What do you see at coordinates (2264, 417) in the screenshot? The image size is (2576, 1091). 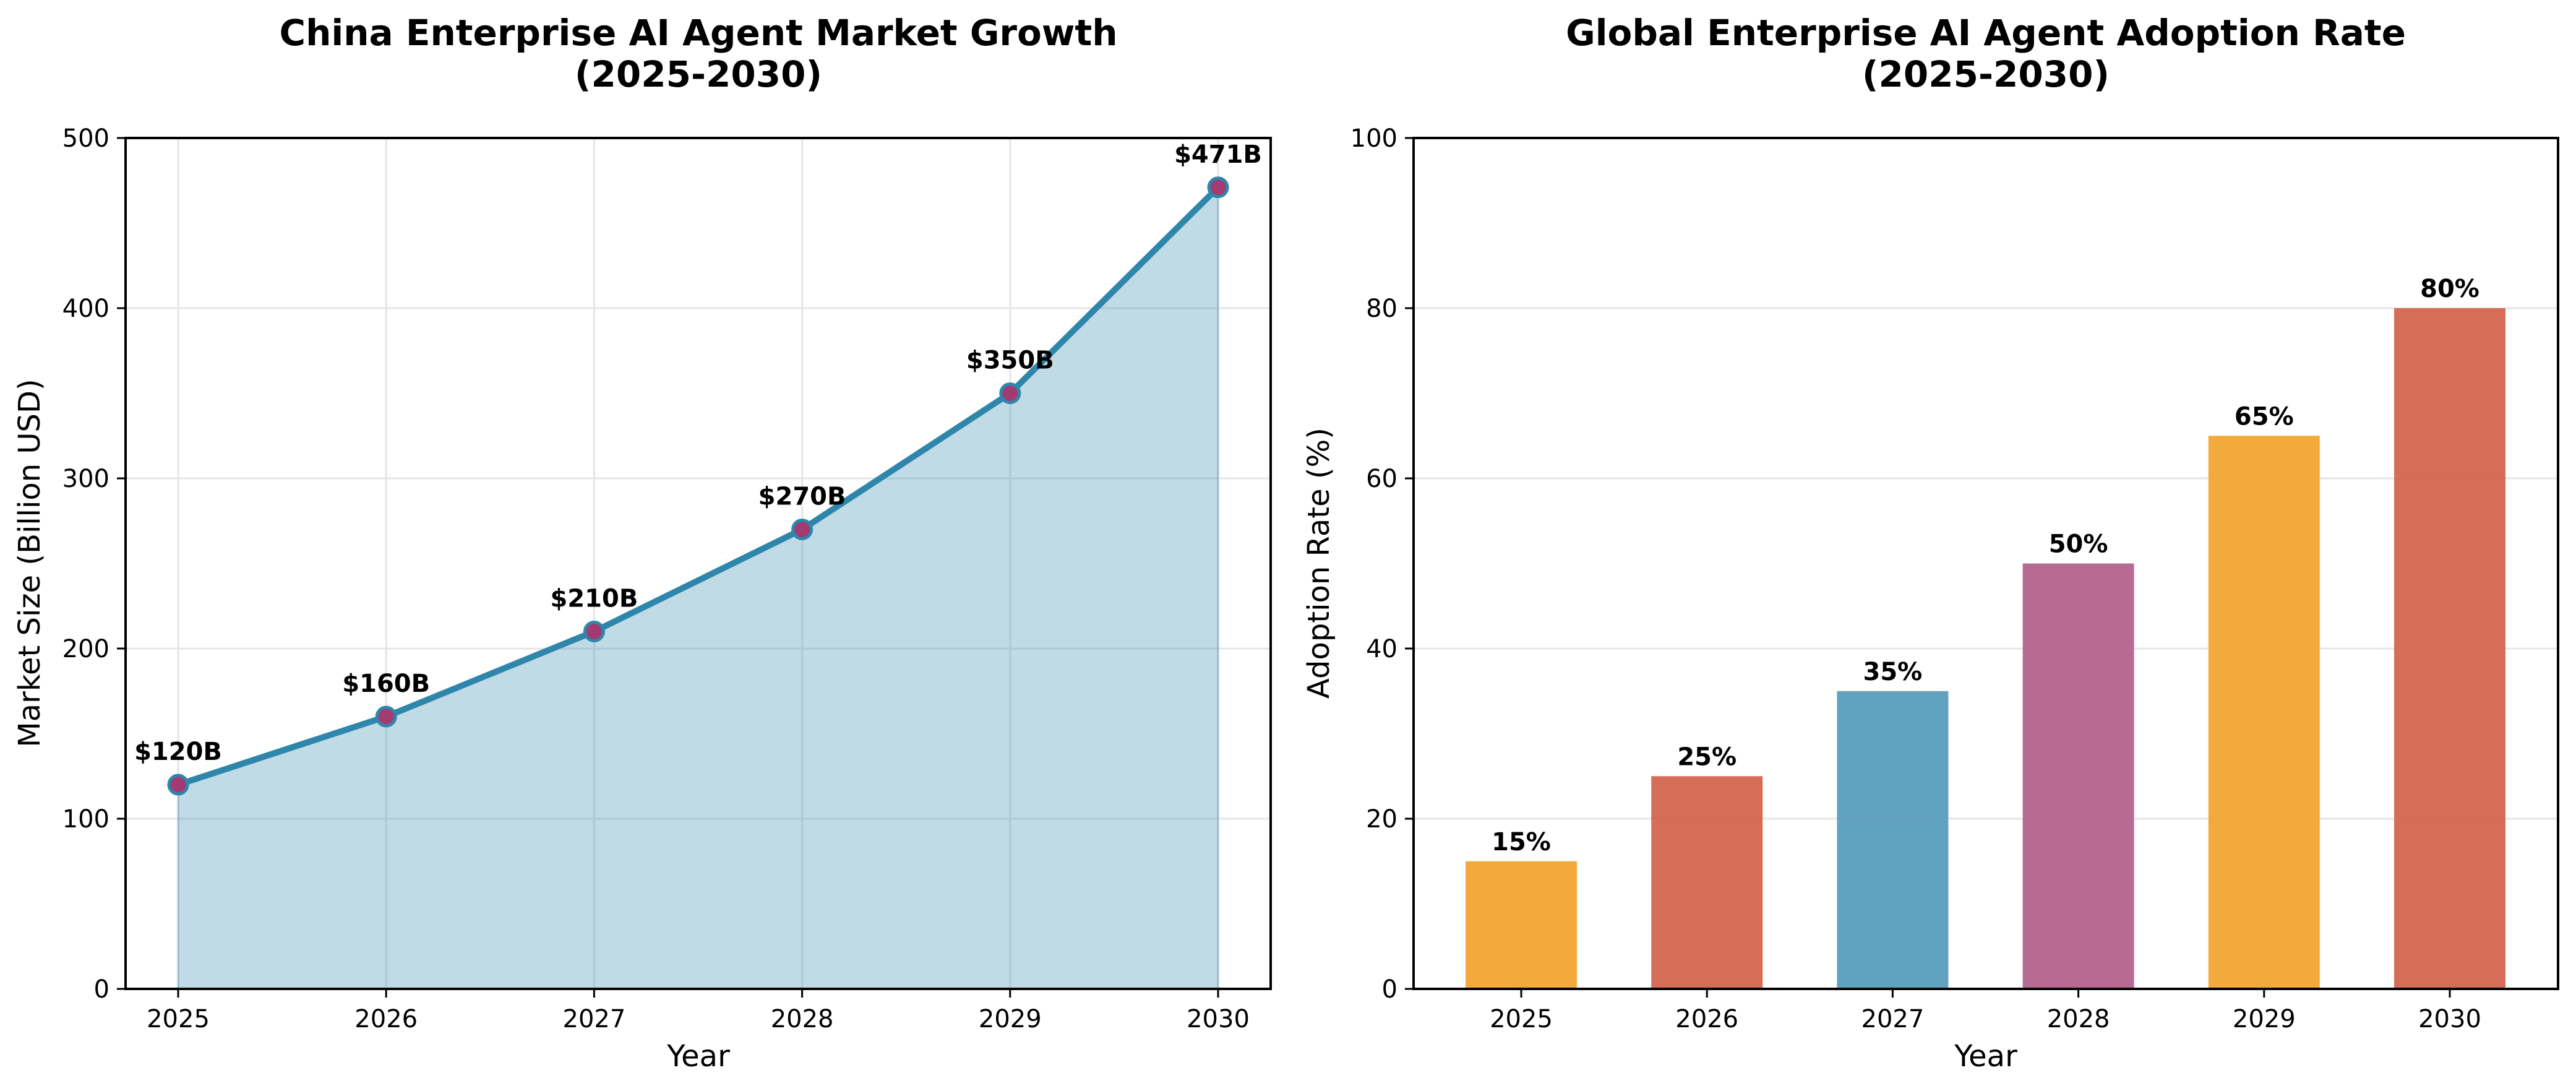 I see `data-label: 65%` at bounding box center [2264, 417].